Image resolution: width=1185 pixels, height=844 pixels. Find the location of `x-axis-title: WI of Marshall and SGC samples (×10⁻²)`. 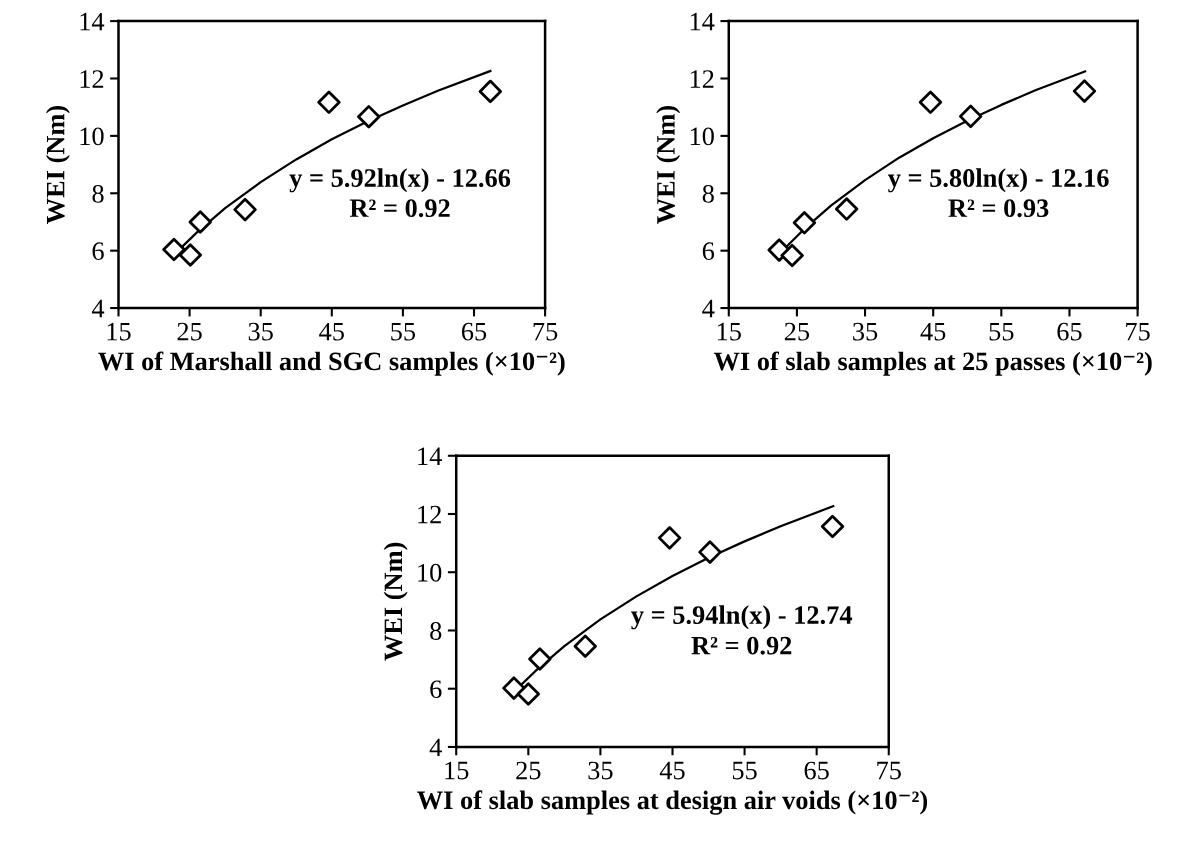

x-axis-title: WI of Marshall and SGC samples (×10⁻²) is located at coordinates (331, 363).